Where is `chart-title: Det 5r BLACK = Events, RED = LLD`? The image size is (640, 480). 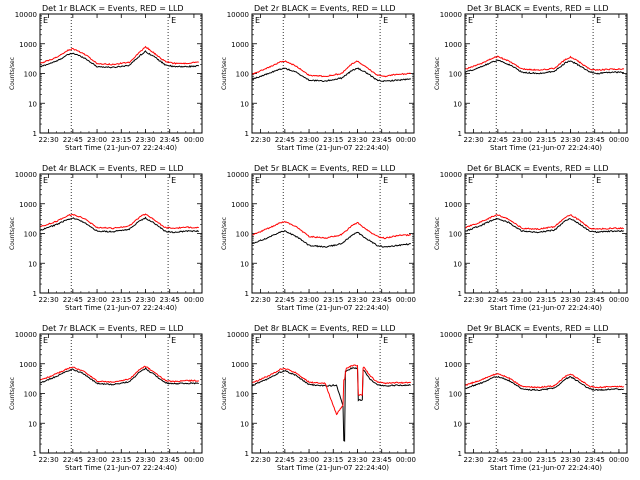 chart-title: Det 5r BLACK = Events, RED = LLD is located at coordinates (325, 168).